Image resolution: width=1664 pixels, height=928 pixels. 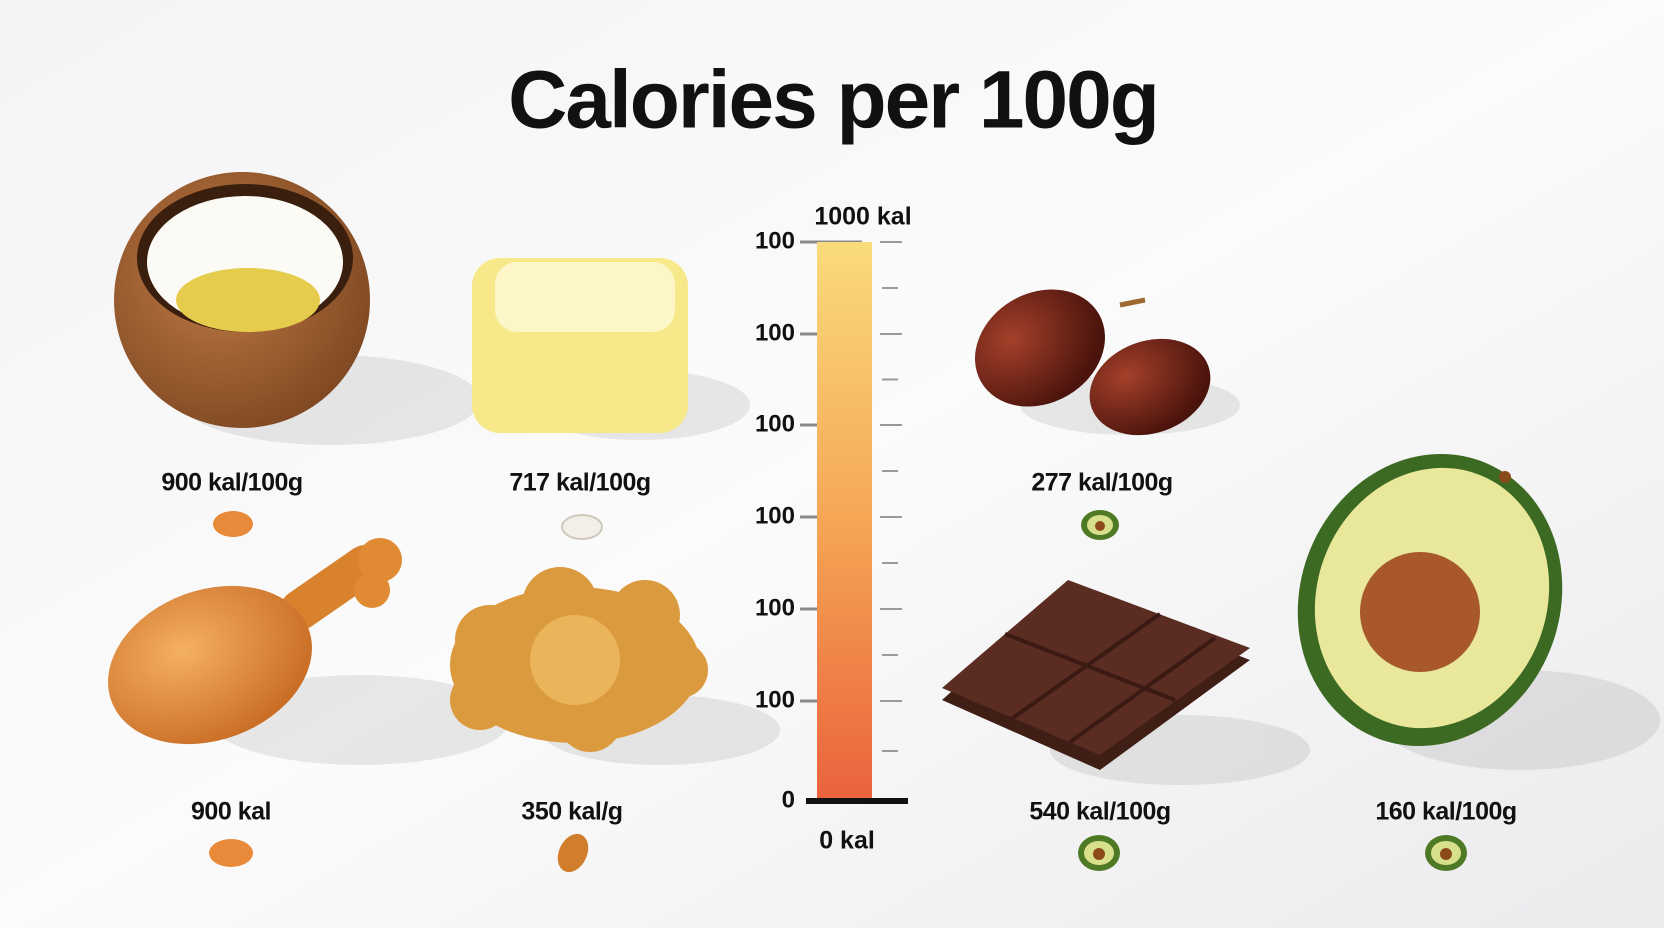 I want to click on food-label: 540 kal/100g, so click(x=1099, y=812).